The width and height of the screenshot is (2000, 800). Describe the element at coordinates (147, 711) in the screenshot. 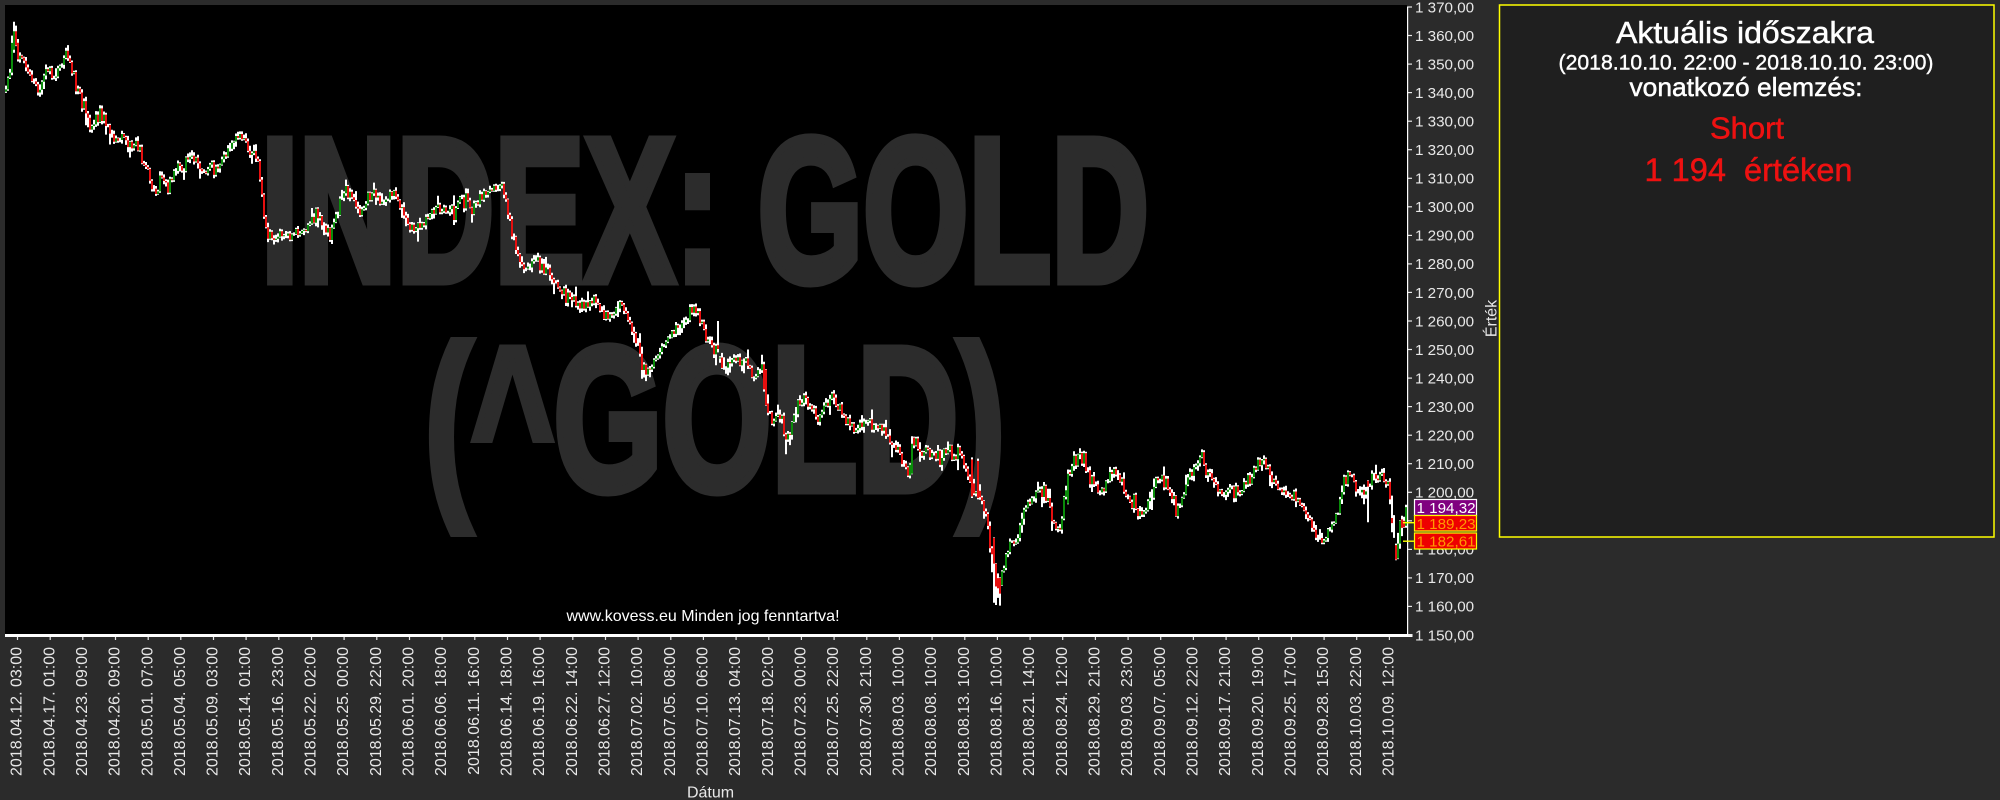

I see `svg-text: 2018.05.01. 07:00` at that location.